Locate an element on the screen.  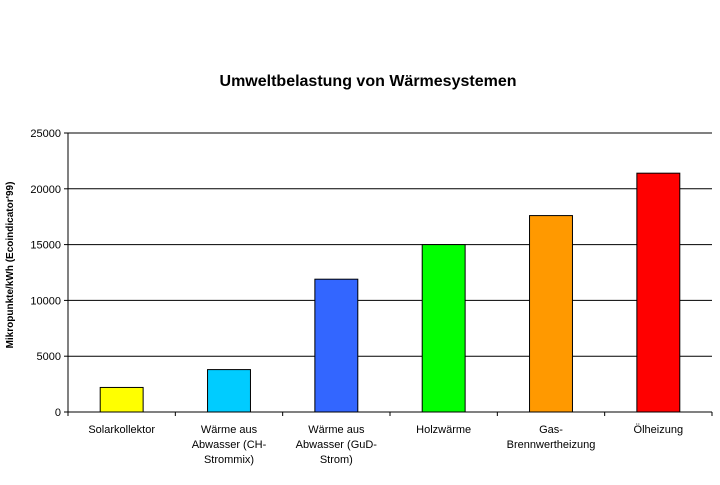
x-tick-label-line: Ölheizung is located at coordinates (659, 430).